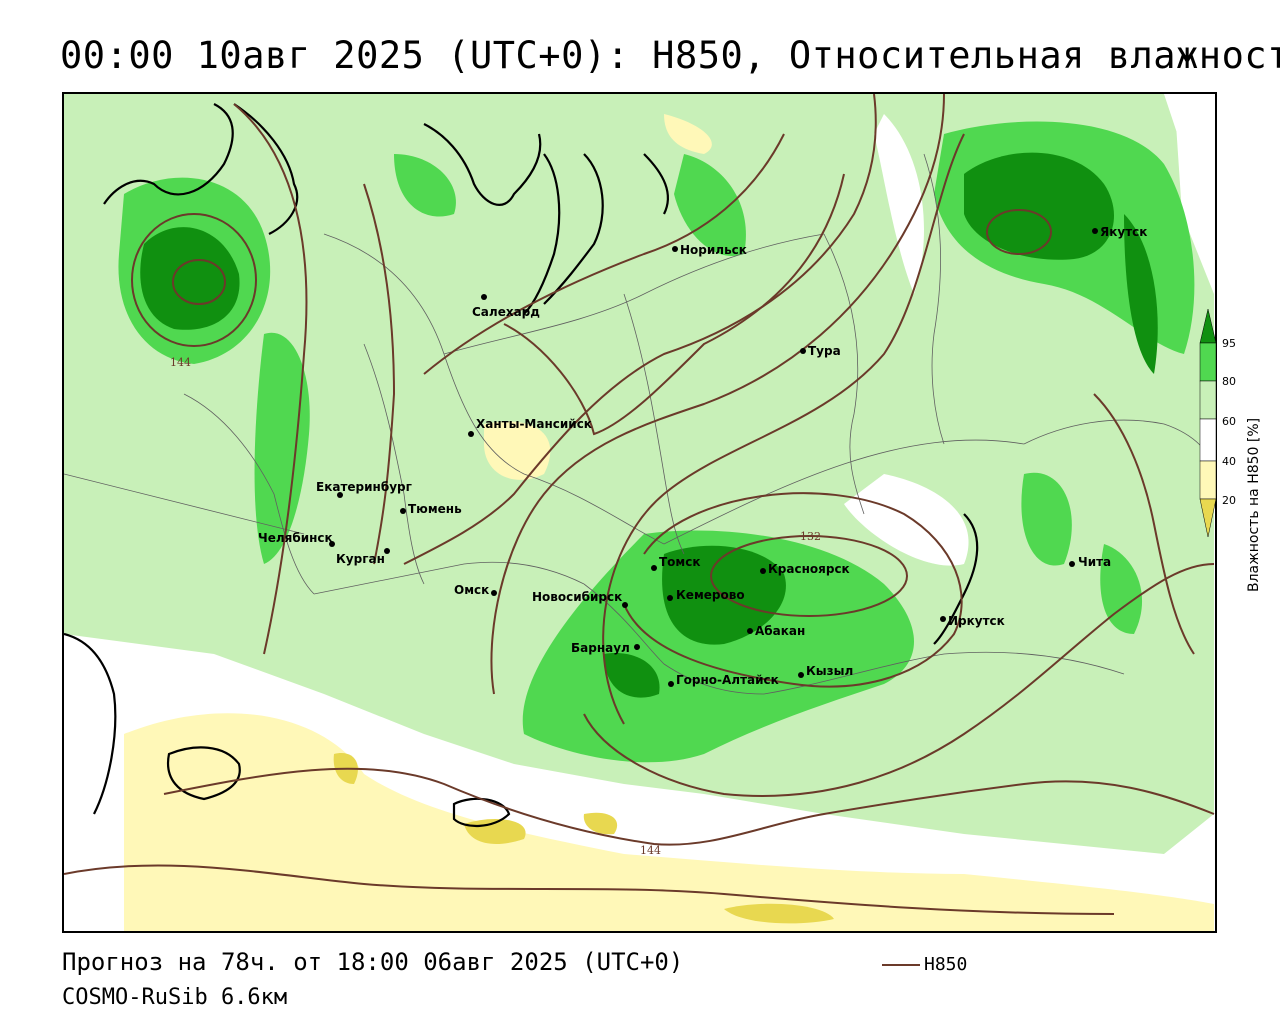 The height and width of the screenshot is (1024, 1280). What do you see at coordinates (435, 509) in the screenshot?
I see `city-tyumen: Тюмень` at bounding box center [435, 509].